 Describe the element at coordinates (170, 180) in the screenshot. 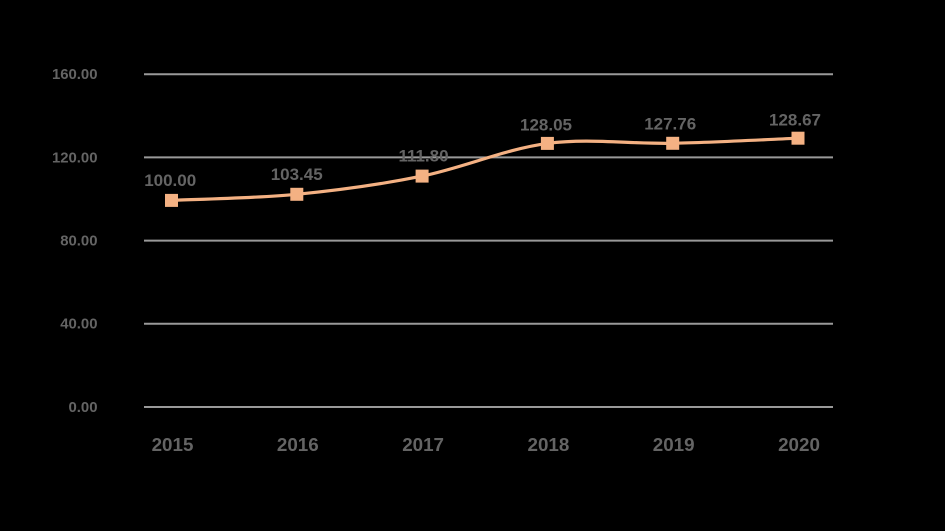

I see `svg-text: 100.00` at that location.